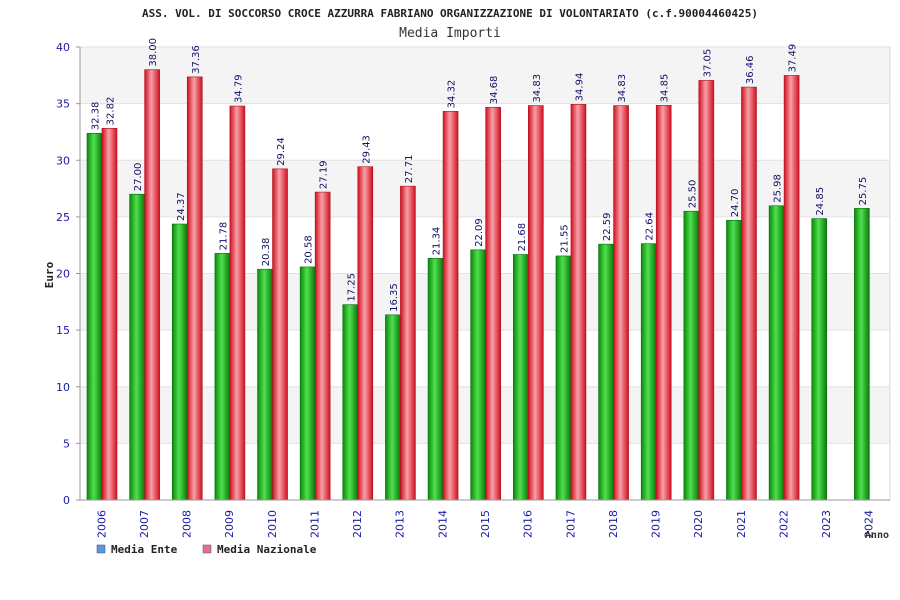 The width and height of the screenshot is (900, 600). Describe the element at coordinates (691, 355) in the screenshot. I see `bar-media-ente-2020` at that location.